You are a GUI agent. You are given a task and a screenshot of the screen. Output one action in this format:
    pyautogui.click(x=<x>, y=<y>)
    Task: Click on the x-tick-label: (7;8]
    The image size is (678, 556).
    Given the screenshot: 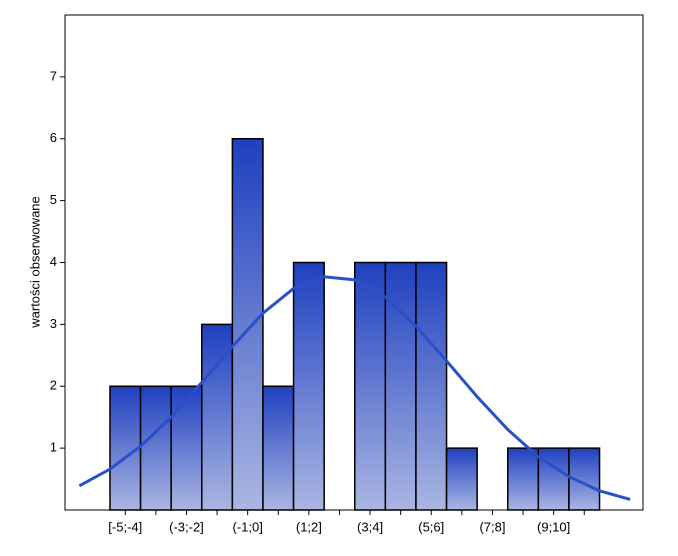 What is the action you would take?
    pyautogui.click(x=492, y=526)
    